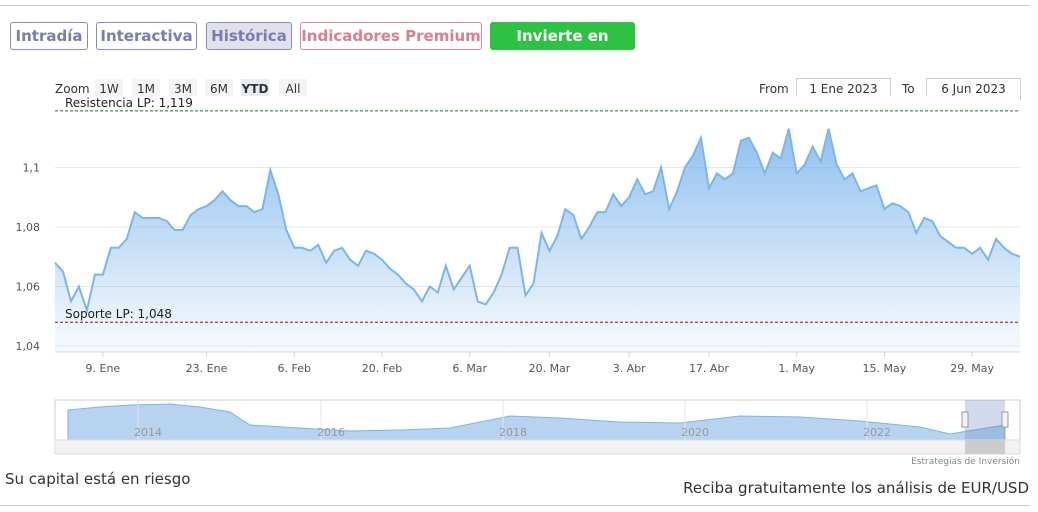 The height and width of the screenshot is (512, 1038). Describe the element at coordinates (774, 89) in the screenshot. I see `from-label: From` at that location.